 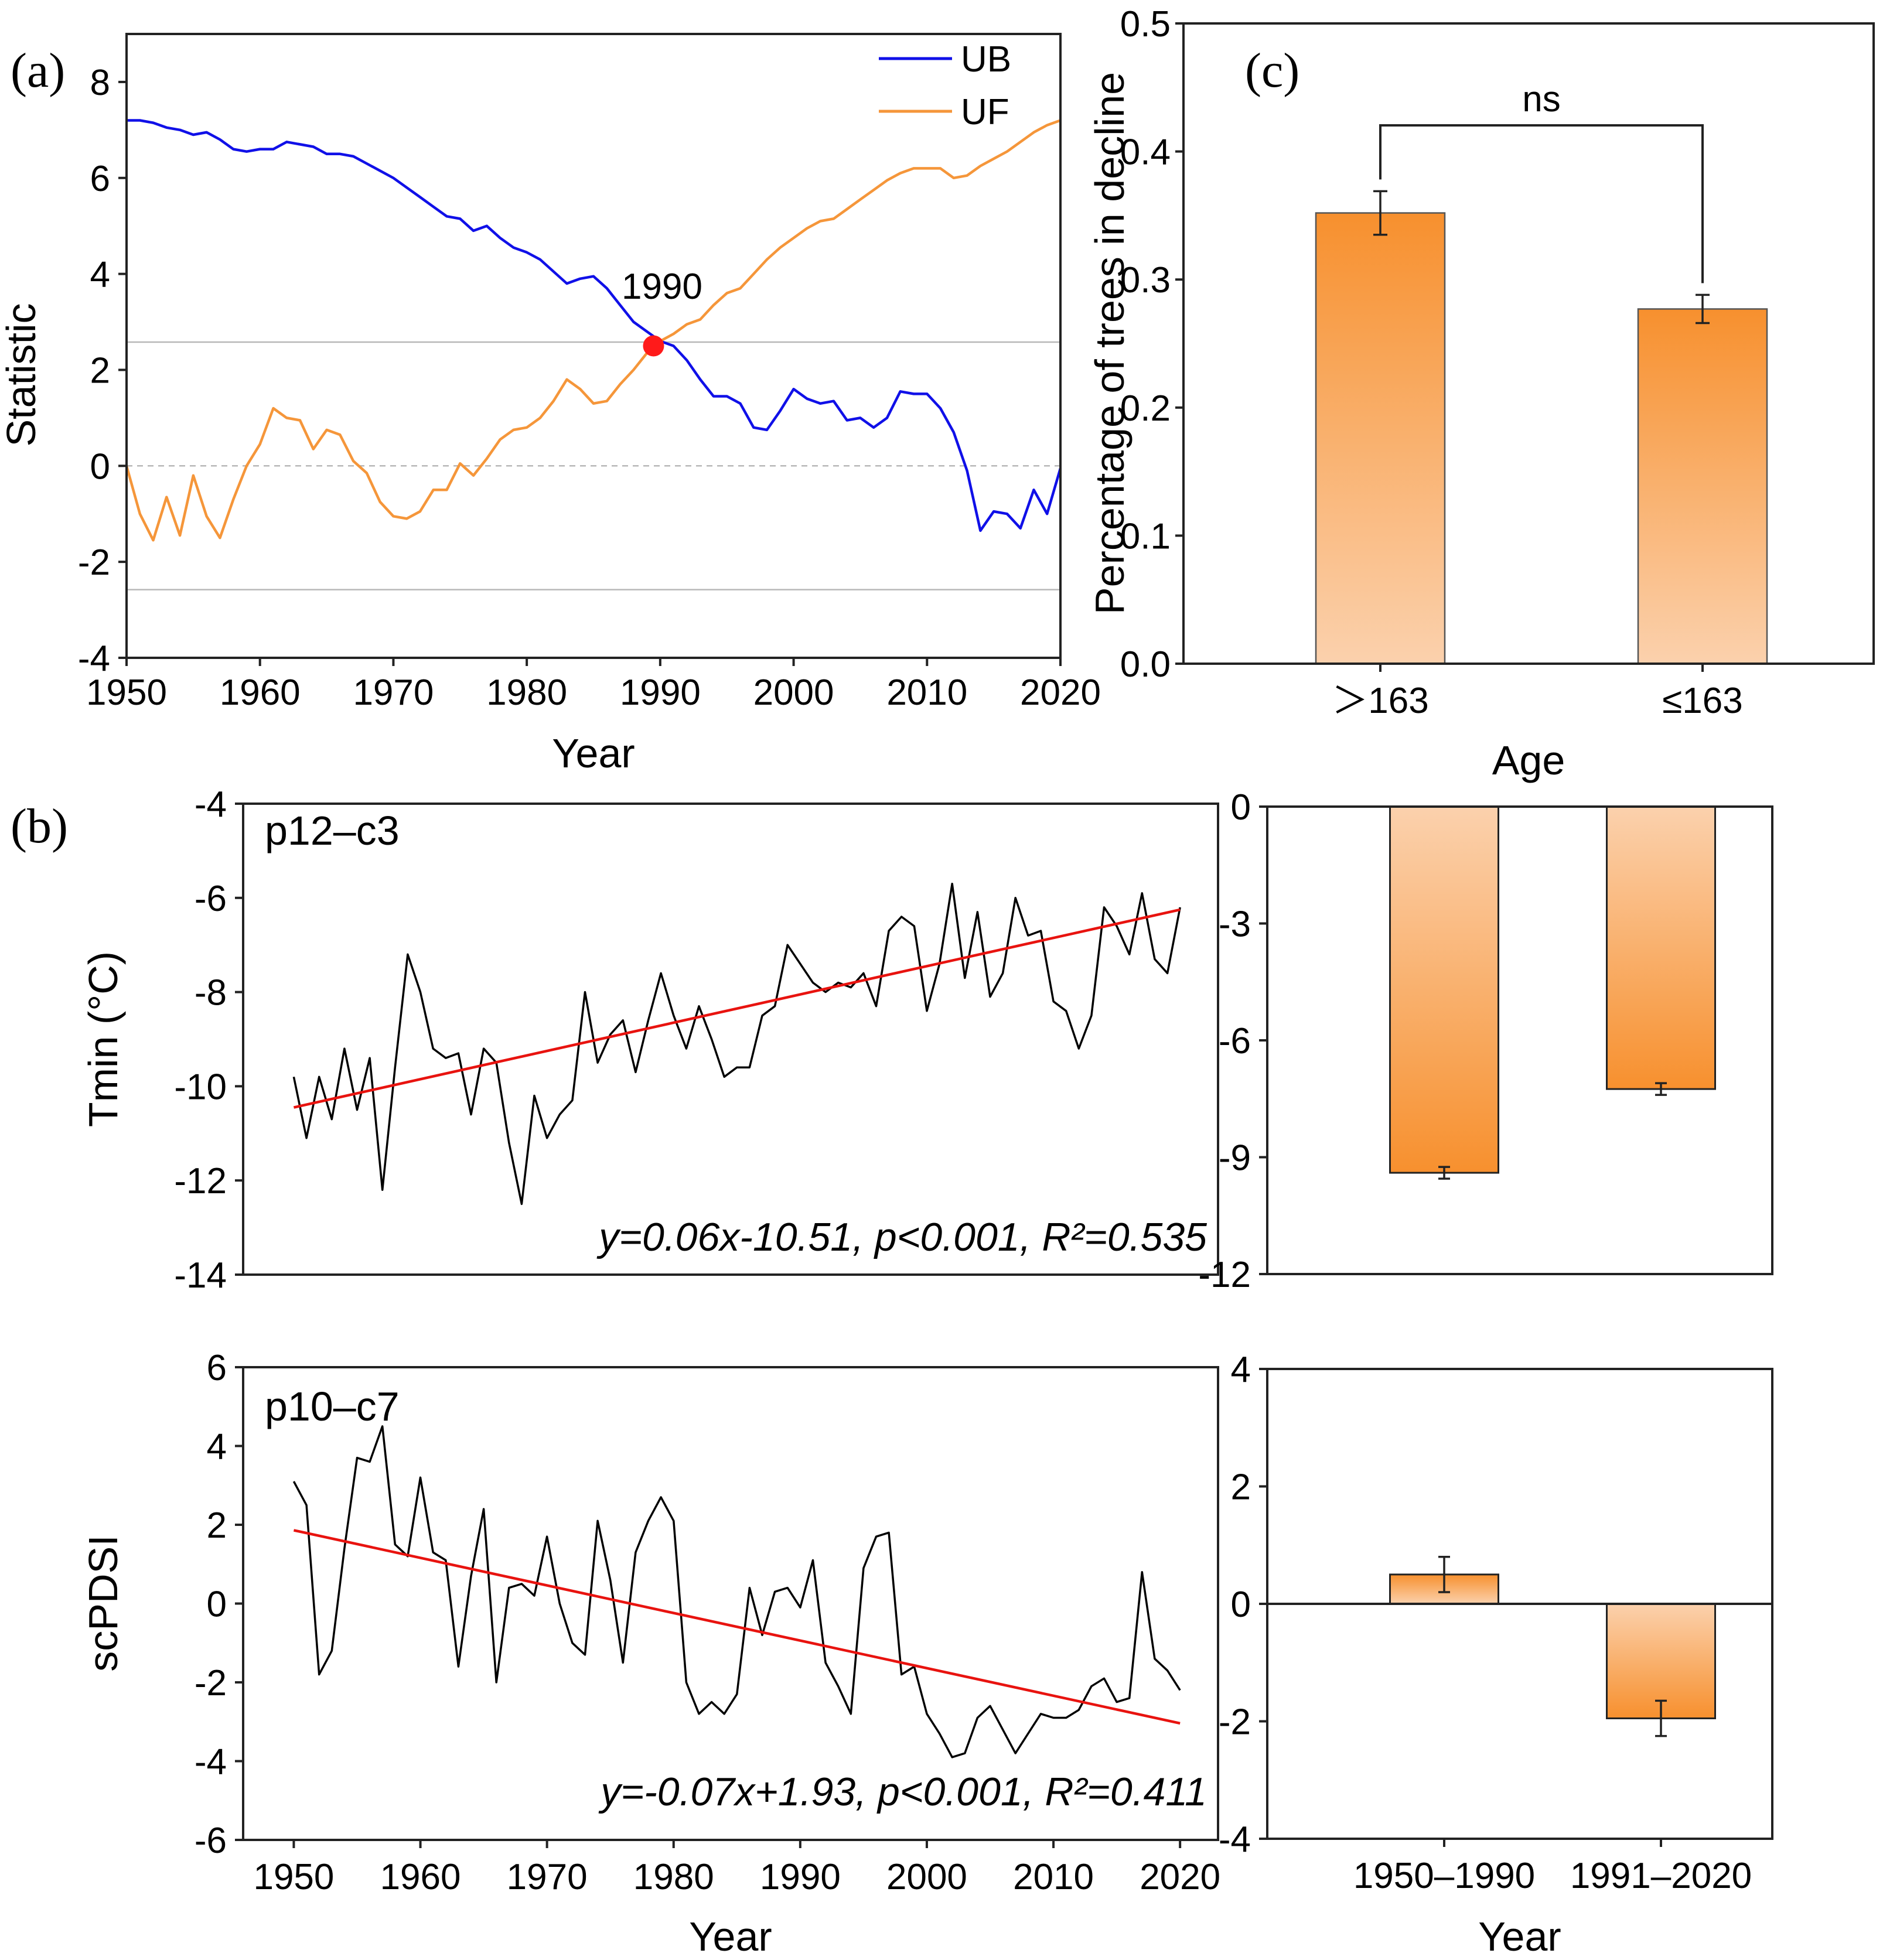 I want to click on panel-c-y-ticks: 0.0 0.1 0.2 0.3 0.4 0.5, so click(x=1151, y=344).